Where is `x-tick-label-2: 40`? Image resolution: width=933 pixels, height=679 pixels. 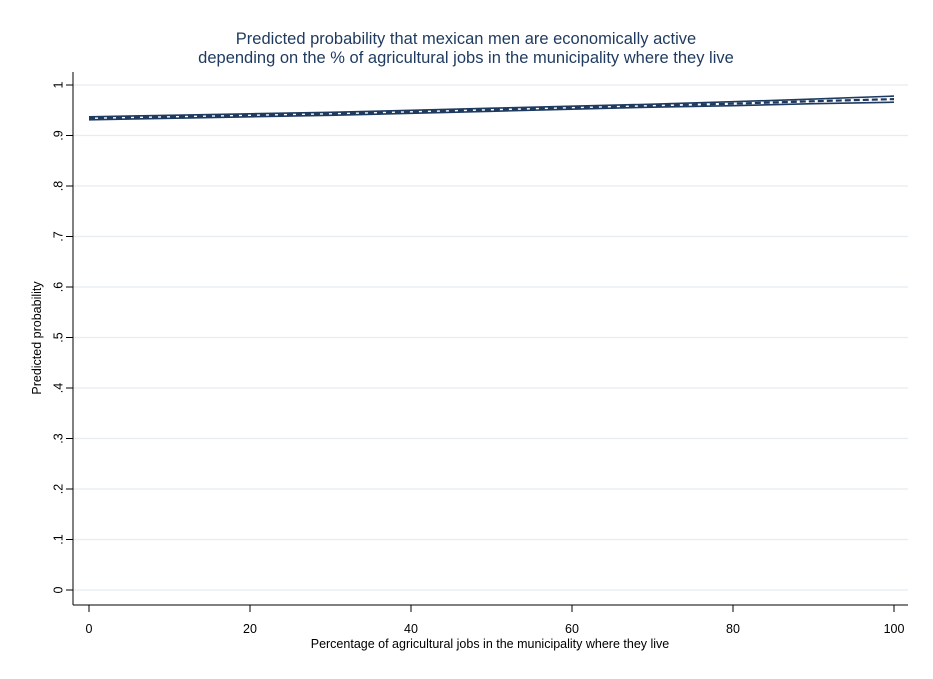 x-tick-label-2: 40 is located at coordinates (411, 629).